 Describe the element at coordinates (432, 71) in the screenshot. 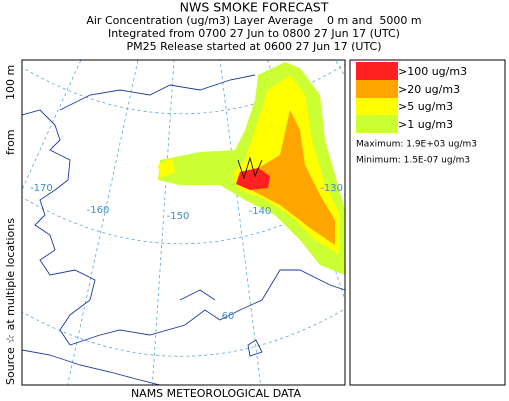

I see `legend-label: >100 ug/m3` at that location.